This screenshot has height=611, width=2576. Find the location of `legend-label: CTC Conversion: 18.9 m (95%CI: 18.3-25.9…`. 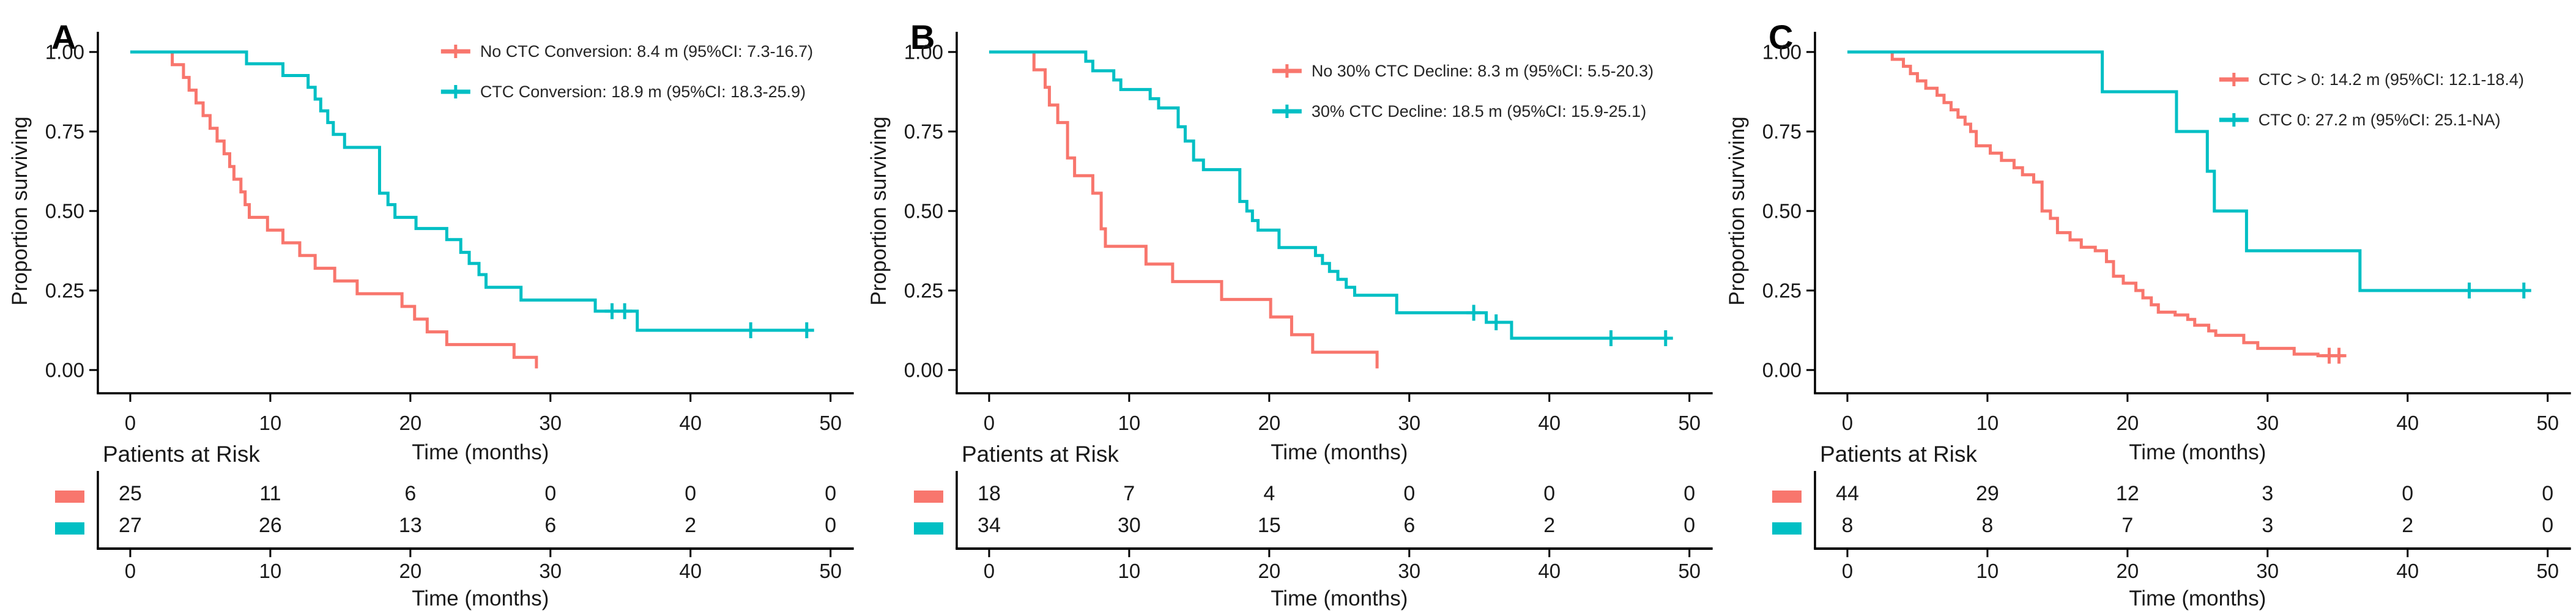

legend-label: CTC Conversion: 18.9 m (95%CI: 18.3-25.9… is located at coordinates (643, 92).